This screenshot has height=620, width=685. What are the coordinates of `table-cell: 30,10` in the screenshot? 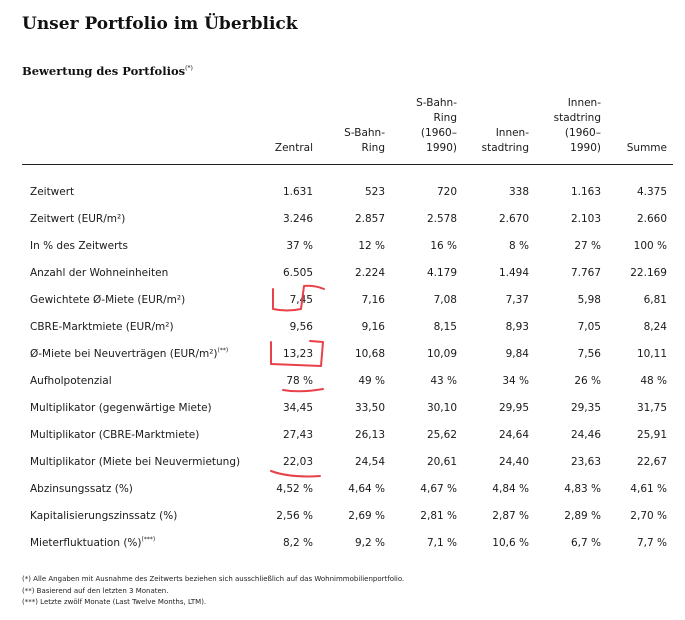 It's located at (441, 407).